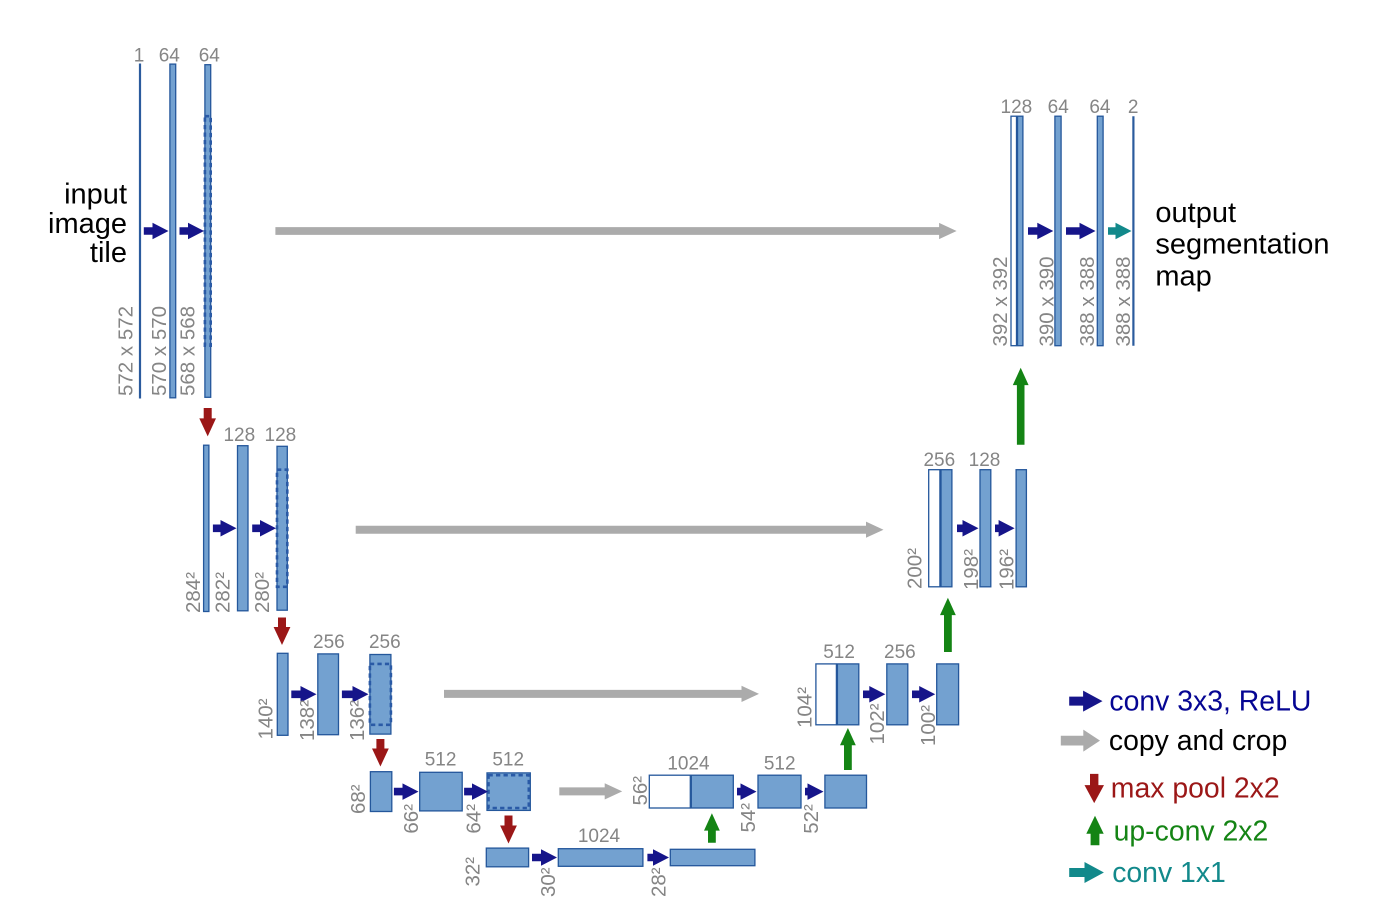 Image resolution: width=1400 pixels, height=914 pixels. Describe the element at coordinates (915, 568) in the screenshot. I see `svg-text: 200²` at that location.